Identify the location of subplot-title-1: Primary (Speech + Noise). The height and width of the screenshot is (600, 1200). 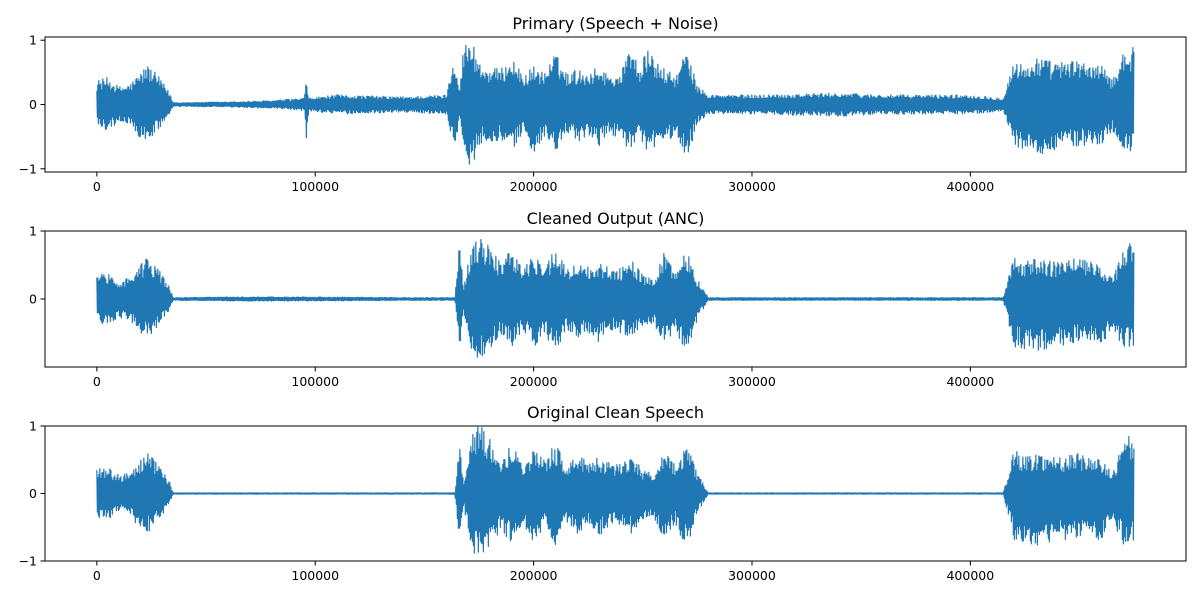
(615, 23).